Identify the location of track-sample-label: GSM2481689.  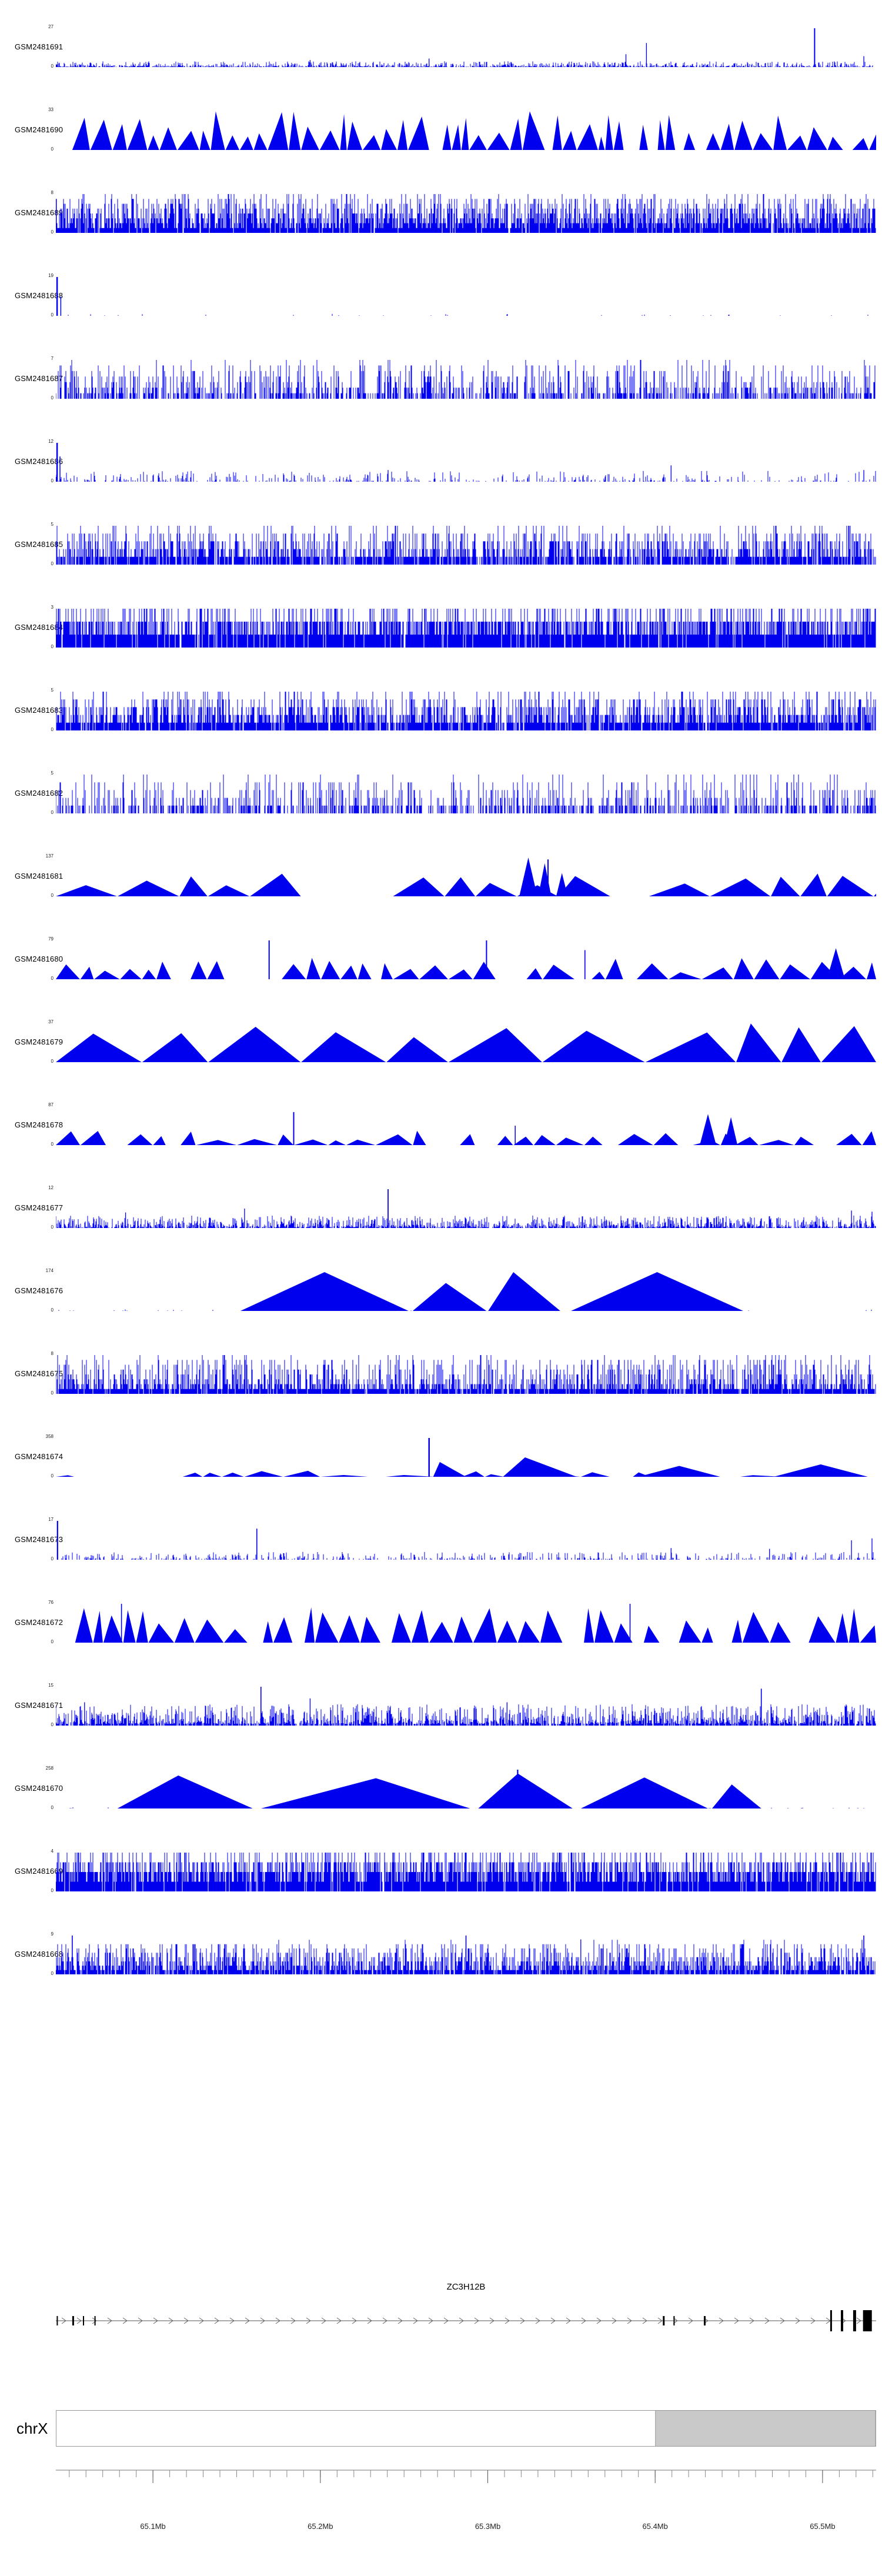
(39, 212).